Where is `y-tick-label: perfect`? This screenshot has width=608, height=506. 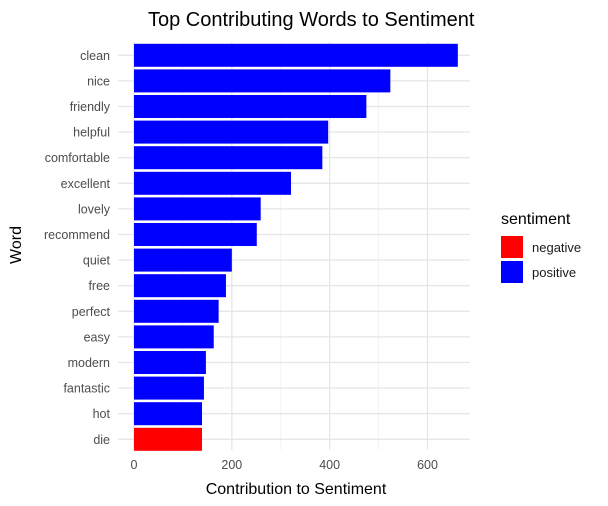 y-tick-label: perfect is located at coordinates (91, 312).